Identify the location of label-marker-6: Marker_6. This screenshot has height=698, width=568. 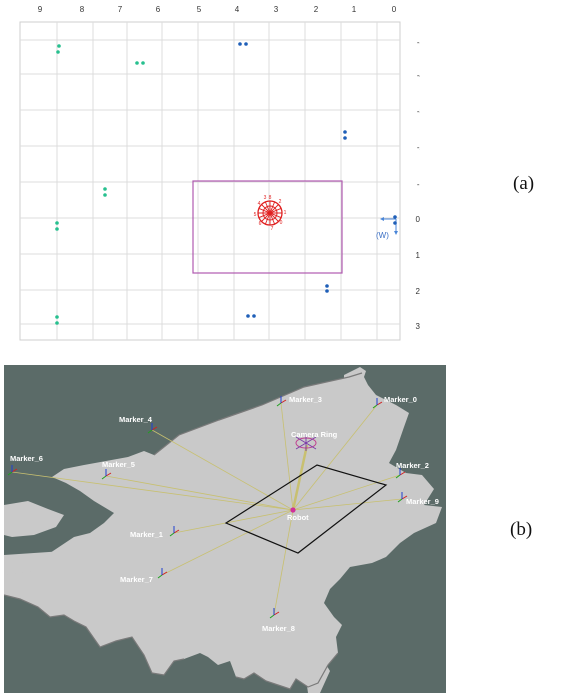
(26, 458).